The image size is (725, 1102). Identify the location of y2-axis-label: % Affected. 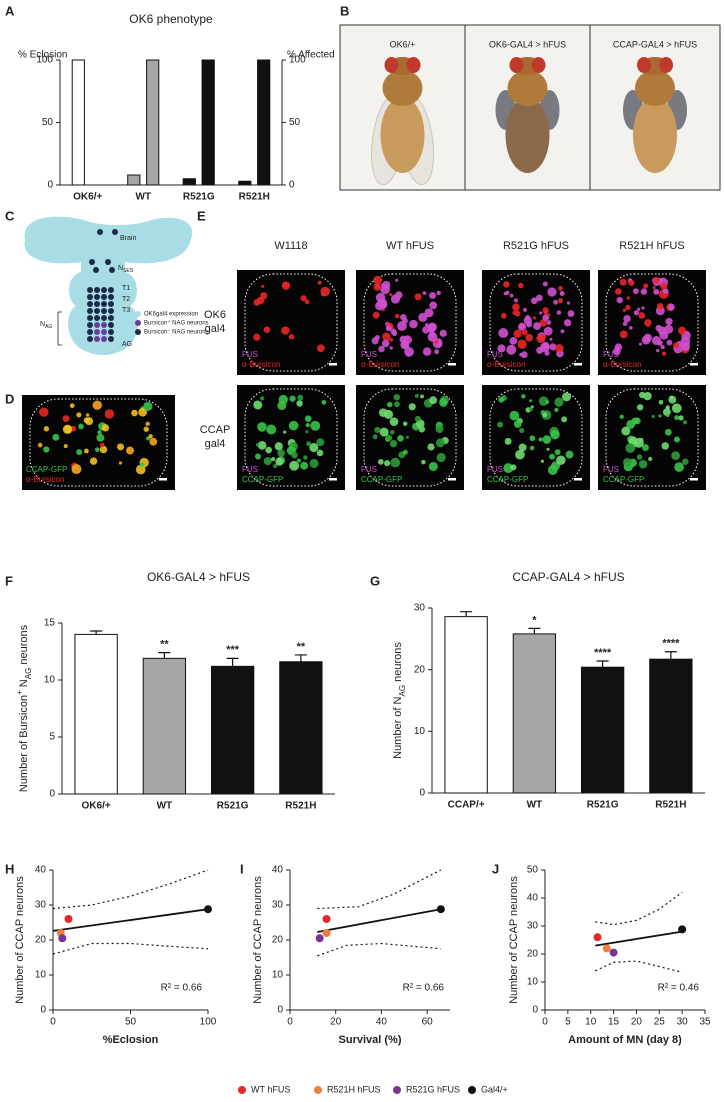
(311, 55).